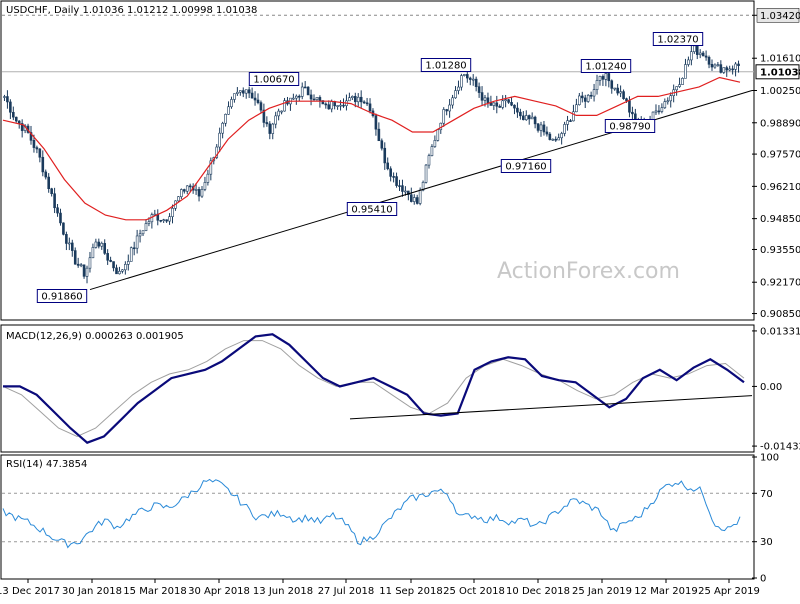  Describe the element at coordinates (780, 219) in the screenshot. I see `price-tick-label: 0.94850` at that location.